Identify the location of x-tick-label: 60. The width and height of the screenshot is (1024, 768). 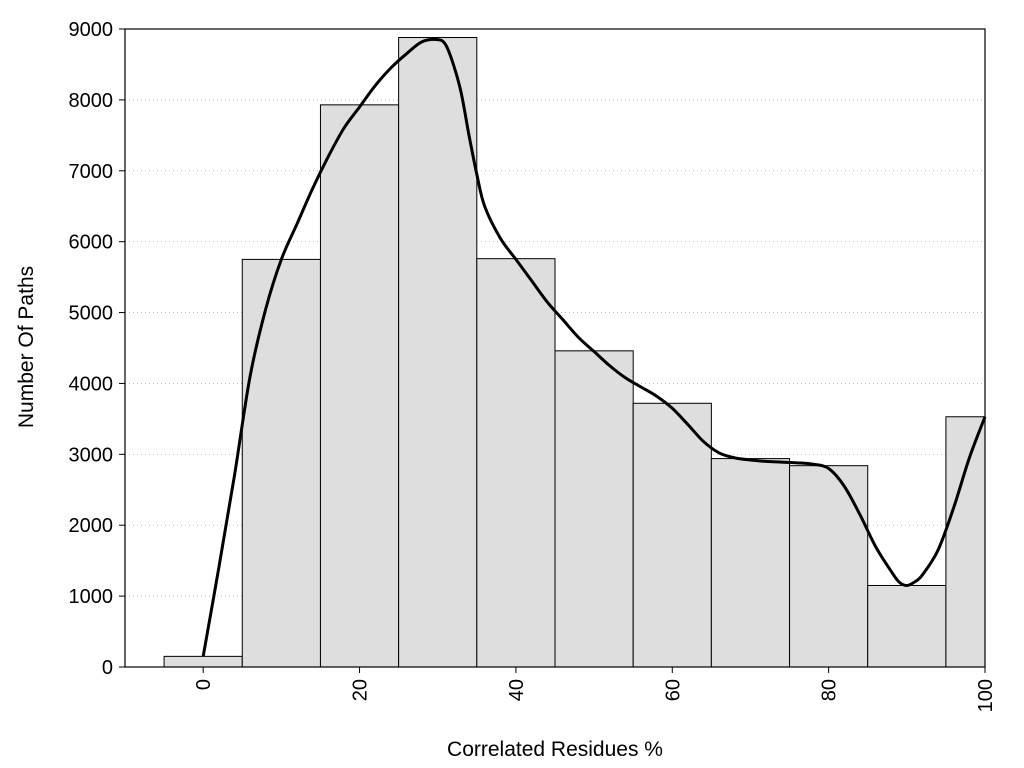
(673, 690).